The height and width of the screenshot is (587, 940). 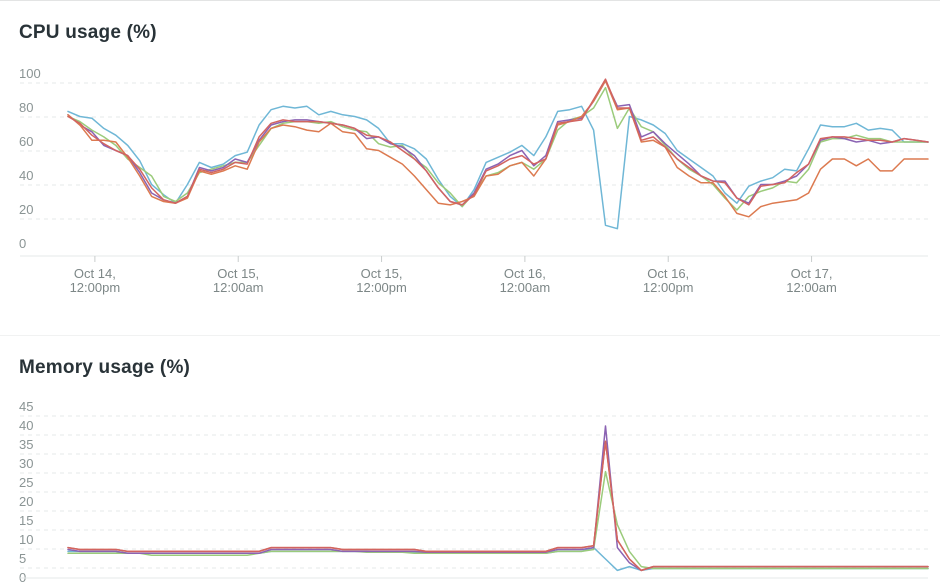 What do you see at coordinates (22, 243) in the screenshot?
I see `y-tick-label: 0` at bounding box center [22, 243].